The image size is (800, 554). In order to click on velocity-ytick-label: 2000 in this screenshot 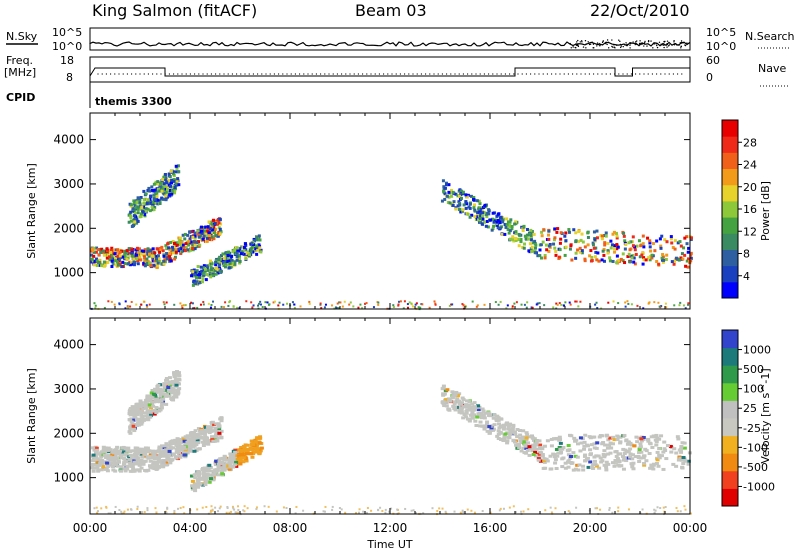, I will do `click(68, 433)`.